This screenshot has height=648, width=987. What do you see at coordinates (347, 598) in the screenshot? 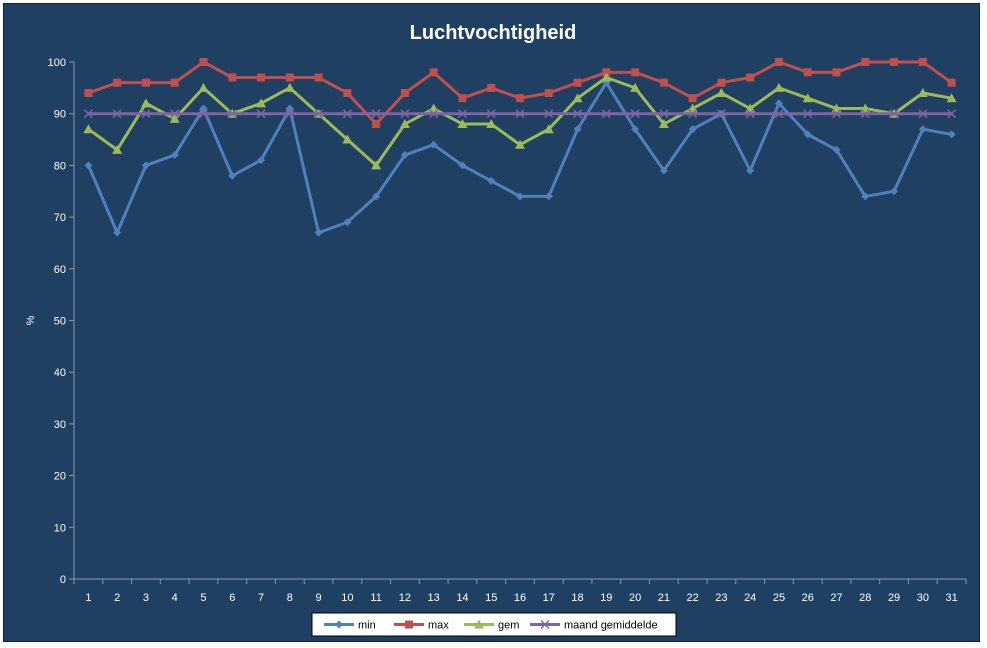
I see `x-tick-label: 10` at bounding box center [347, 598].